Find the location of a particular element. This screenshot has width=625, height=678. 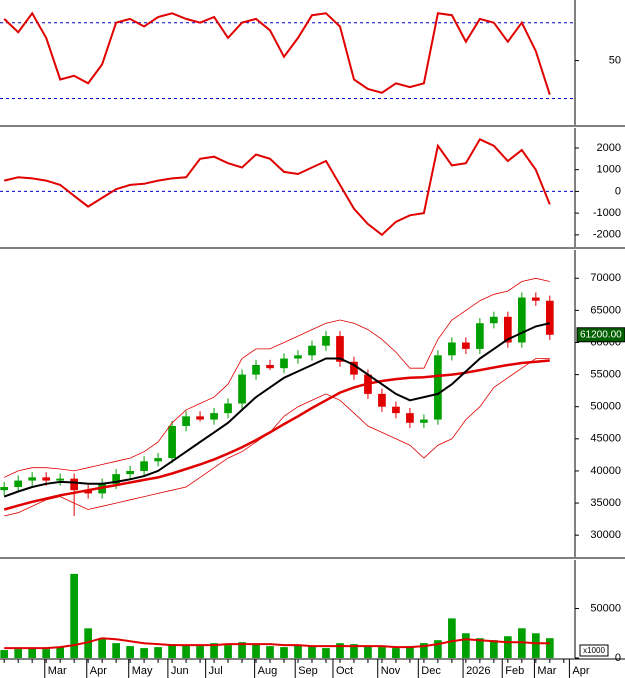

y-tick-label: -1000 is located at coordinates (607, 213).